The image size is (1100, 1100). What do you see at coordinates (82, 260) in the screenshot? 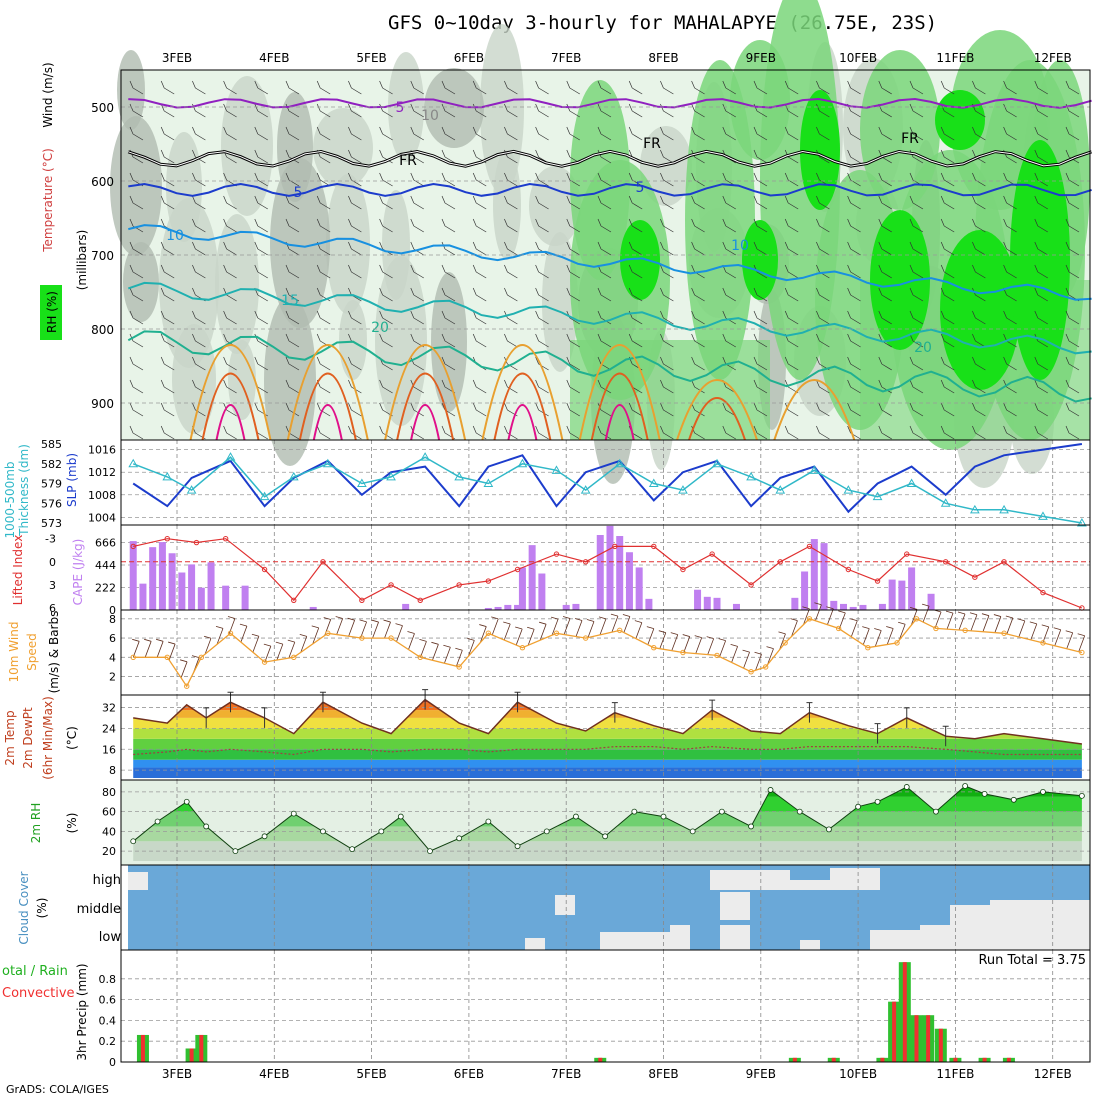
I see `millibars-axis-label: (millibars)` at bounding box center [82, 260].